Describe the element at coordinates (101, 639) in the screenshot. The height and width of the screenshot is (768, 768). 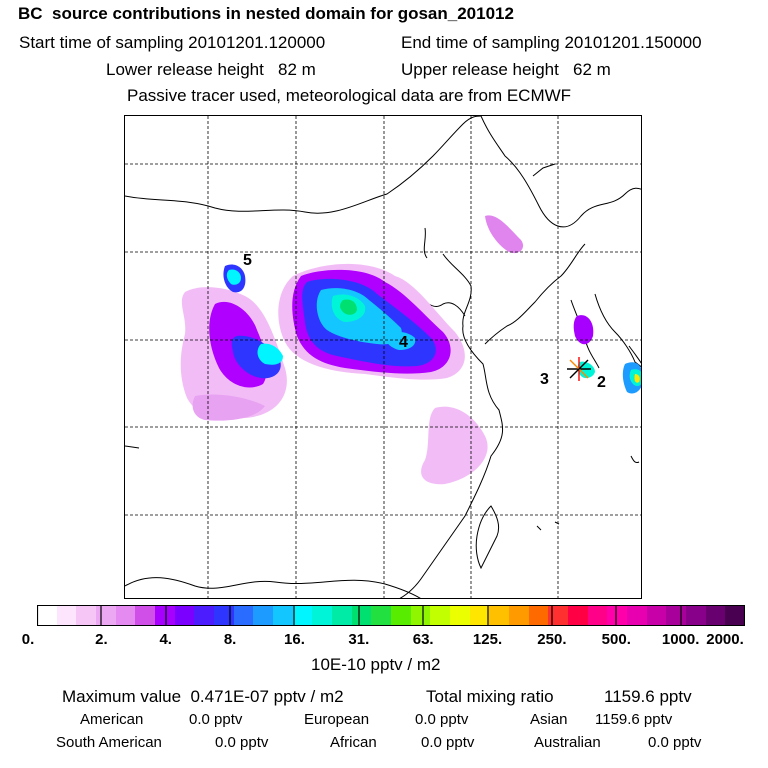
I see `colorbar-tick-label: 2.` at that location.